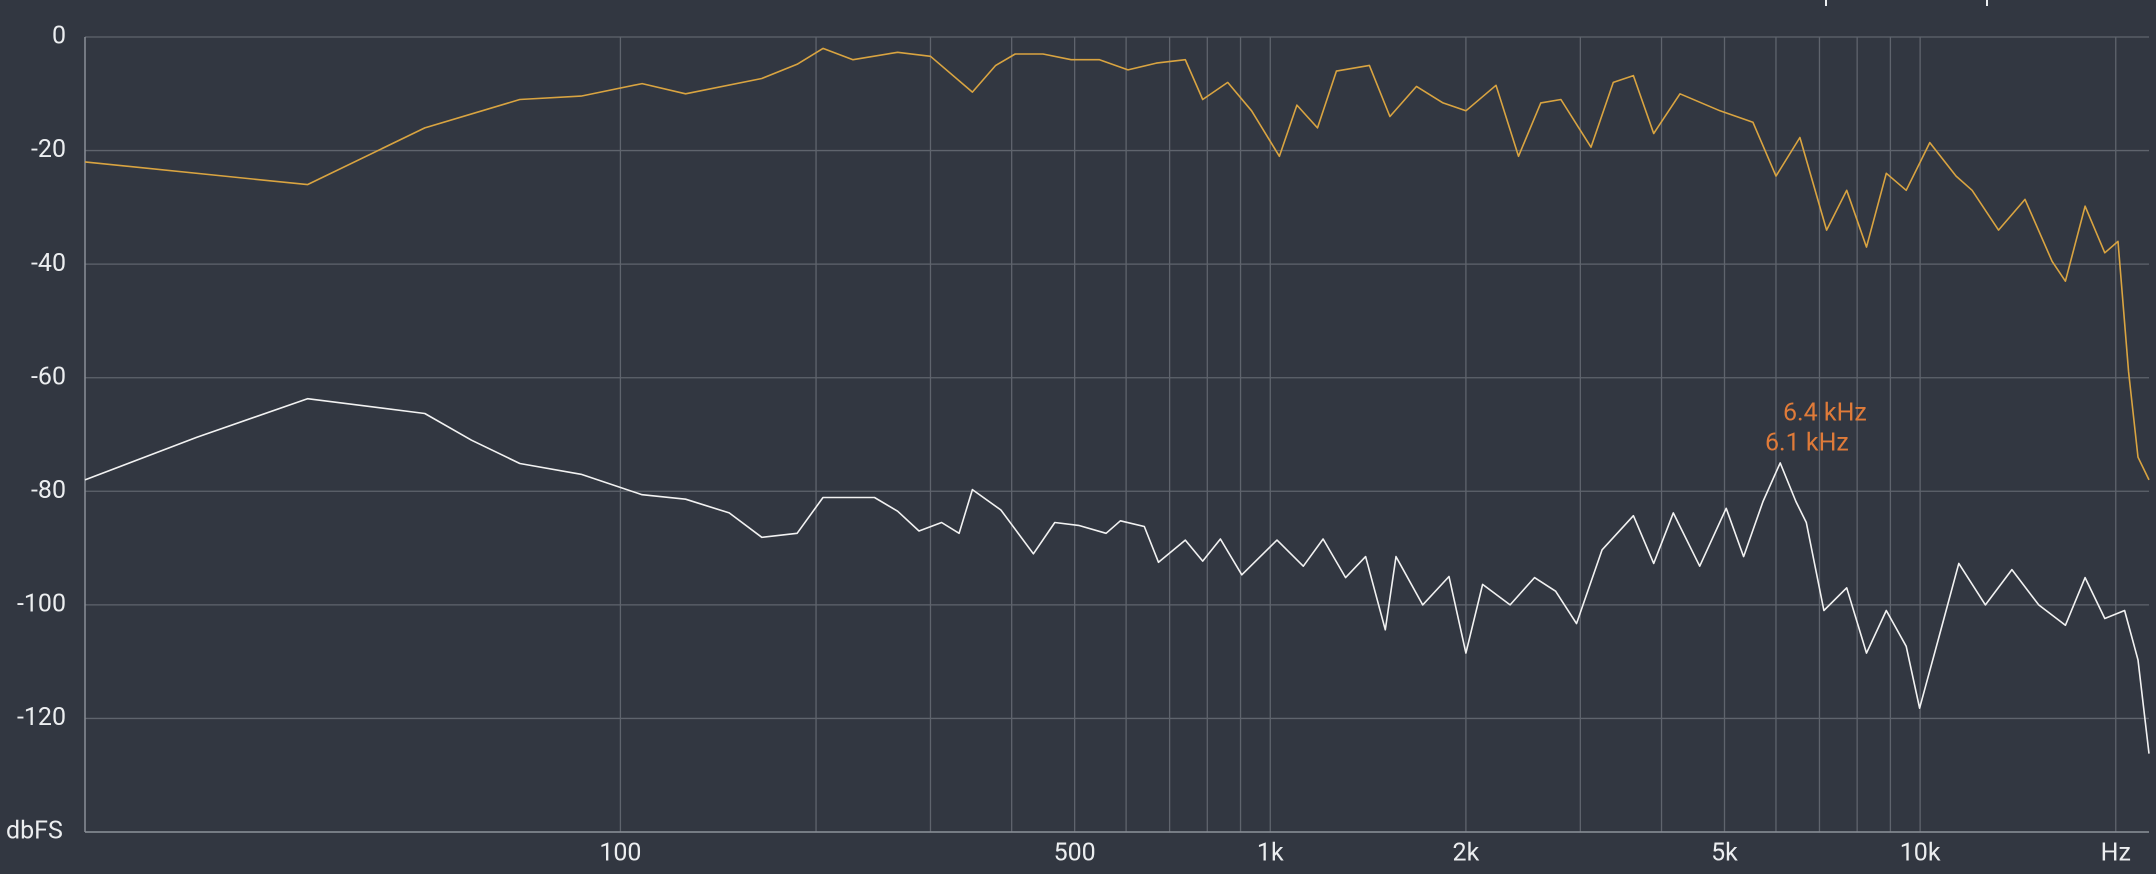 This screenshot has height=874, width=2156. I want to click on y-tick-label: -100, so click(41, 603).